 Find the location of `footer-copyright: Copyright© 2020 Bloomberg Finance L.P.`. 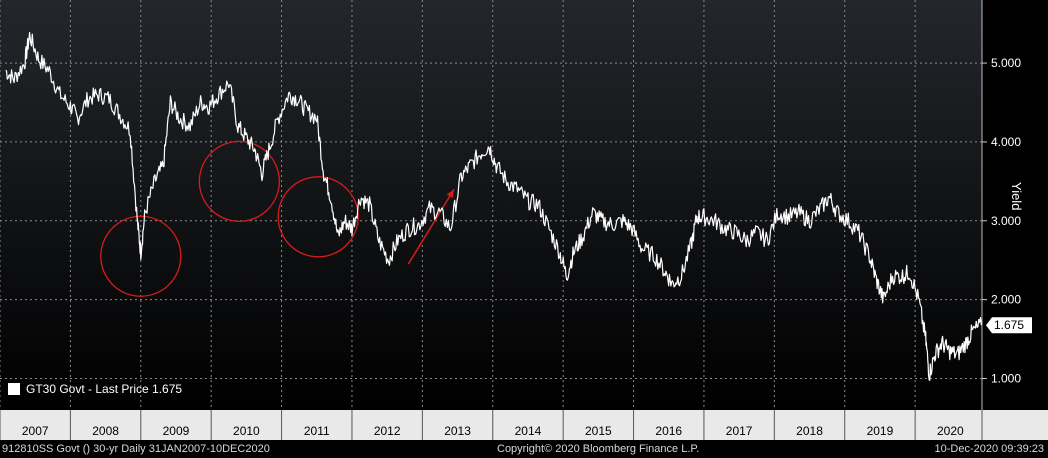

footer-copyright: Copyright© 2020 Bloomberg Finance L.P. is located at coordinates (598, 449).